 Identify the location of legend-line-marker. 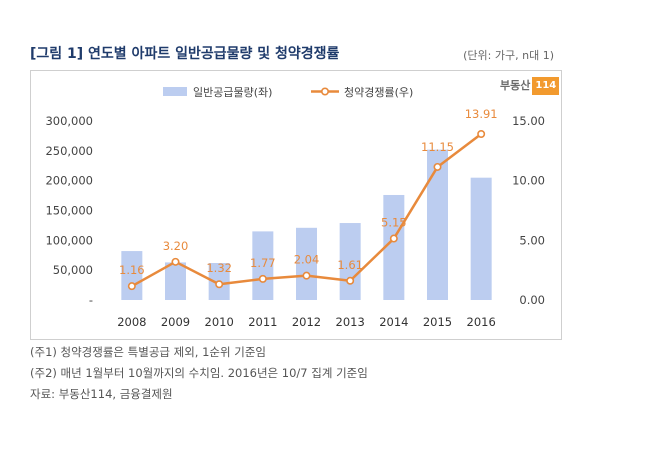
(324, 91).